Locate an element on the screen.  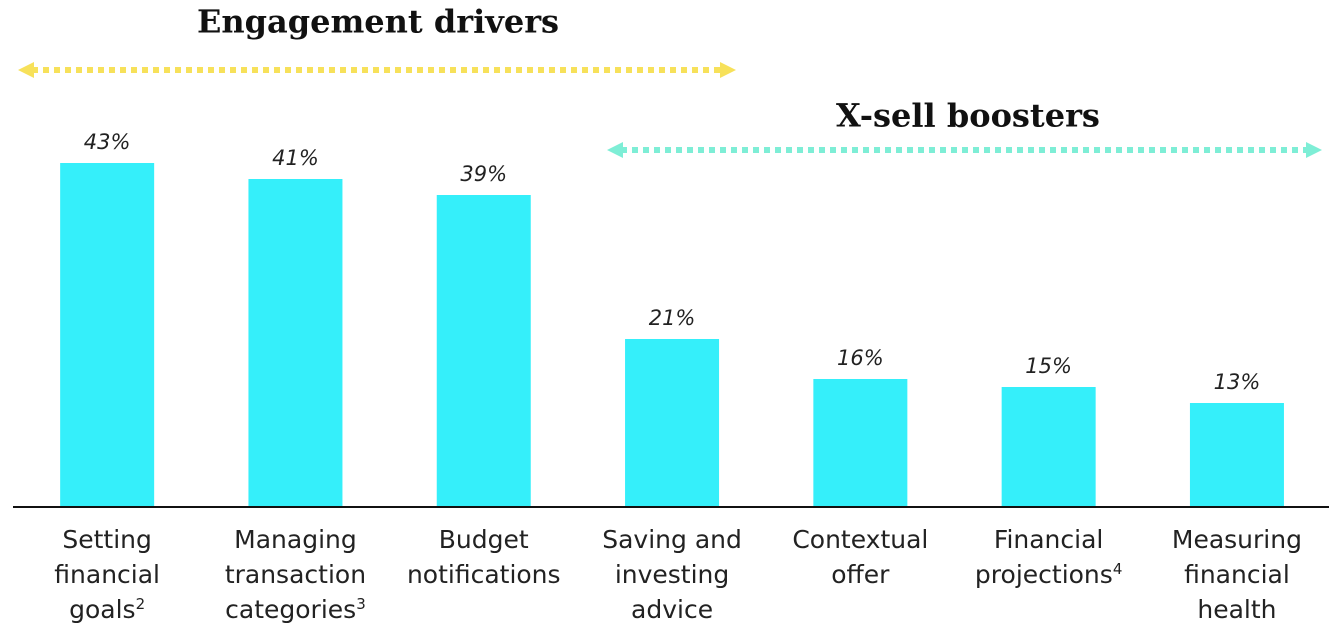
x-tick-label: Financial projections4 is located at coordinates (1049, 557).